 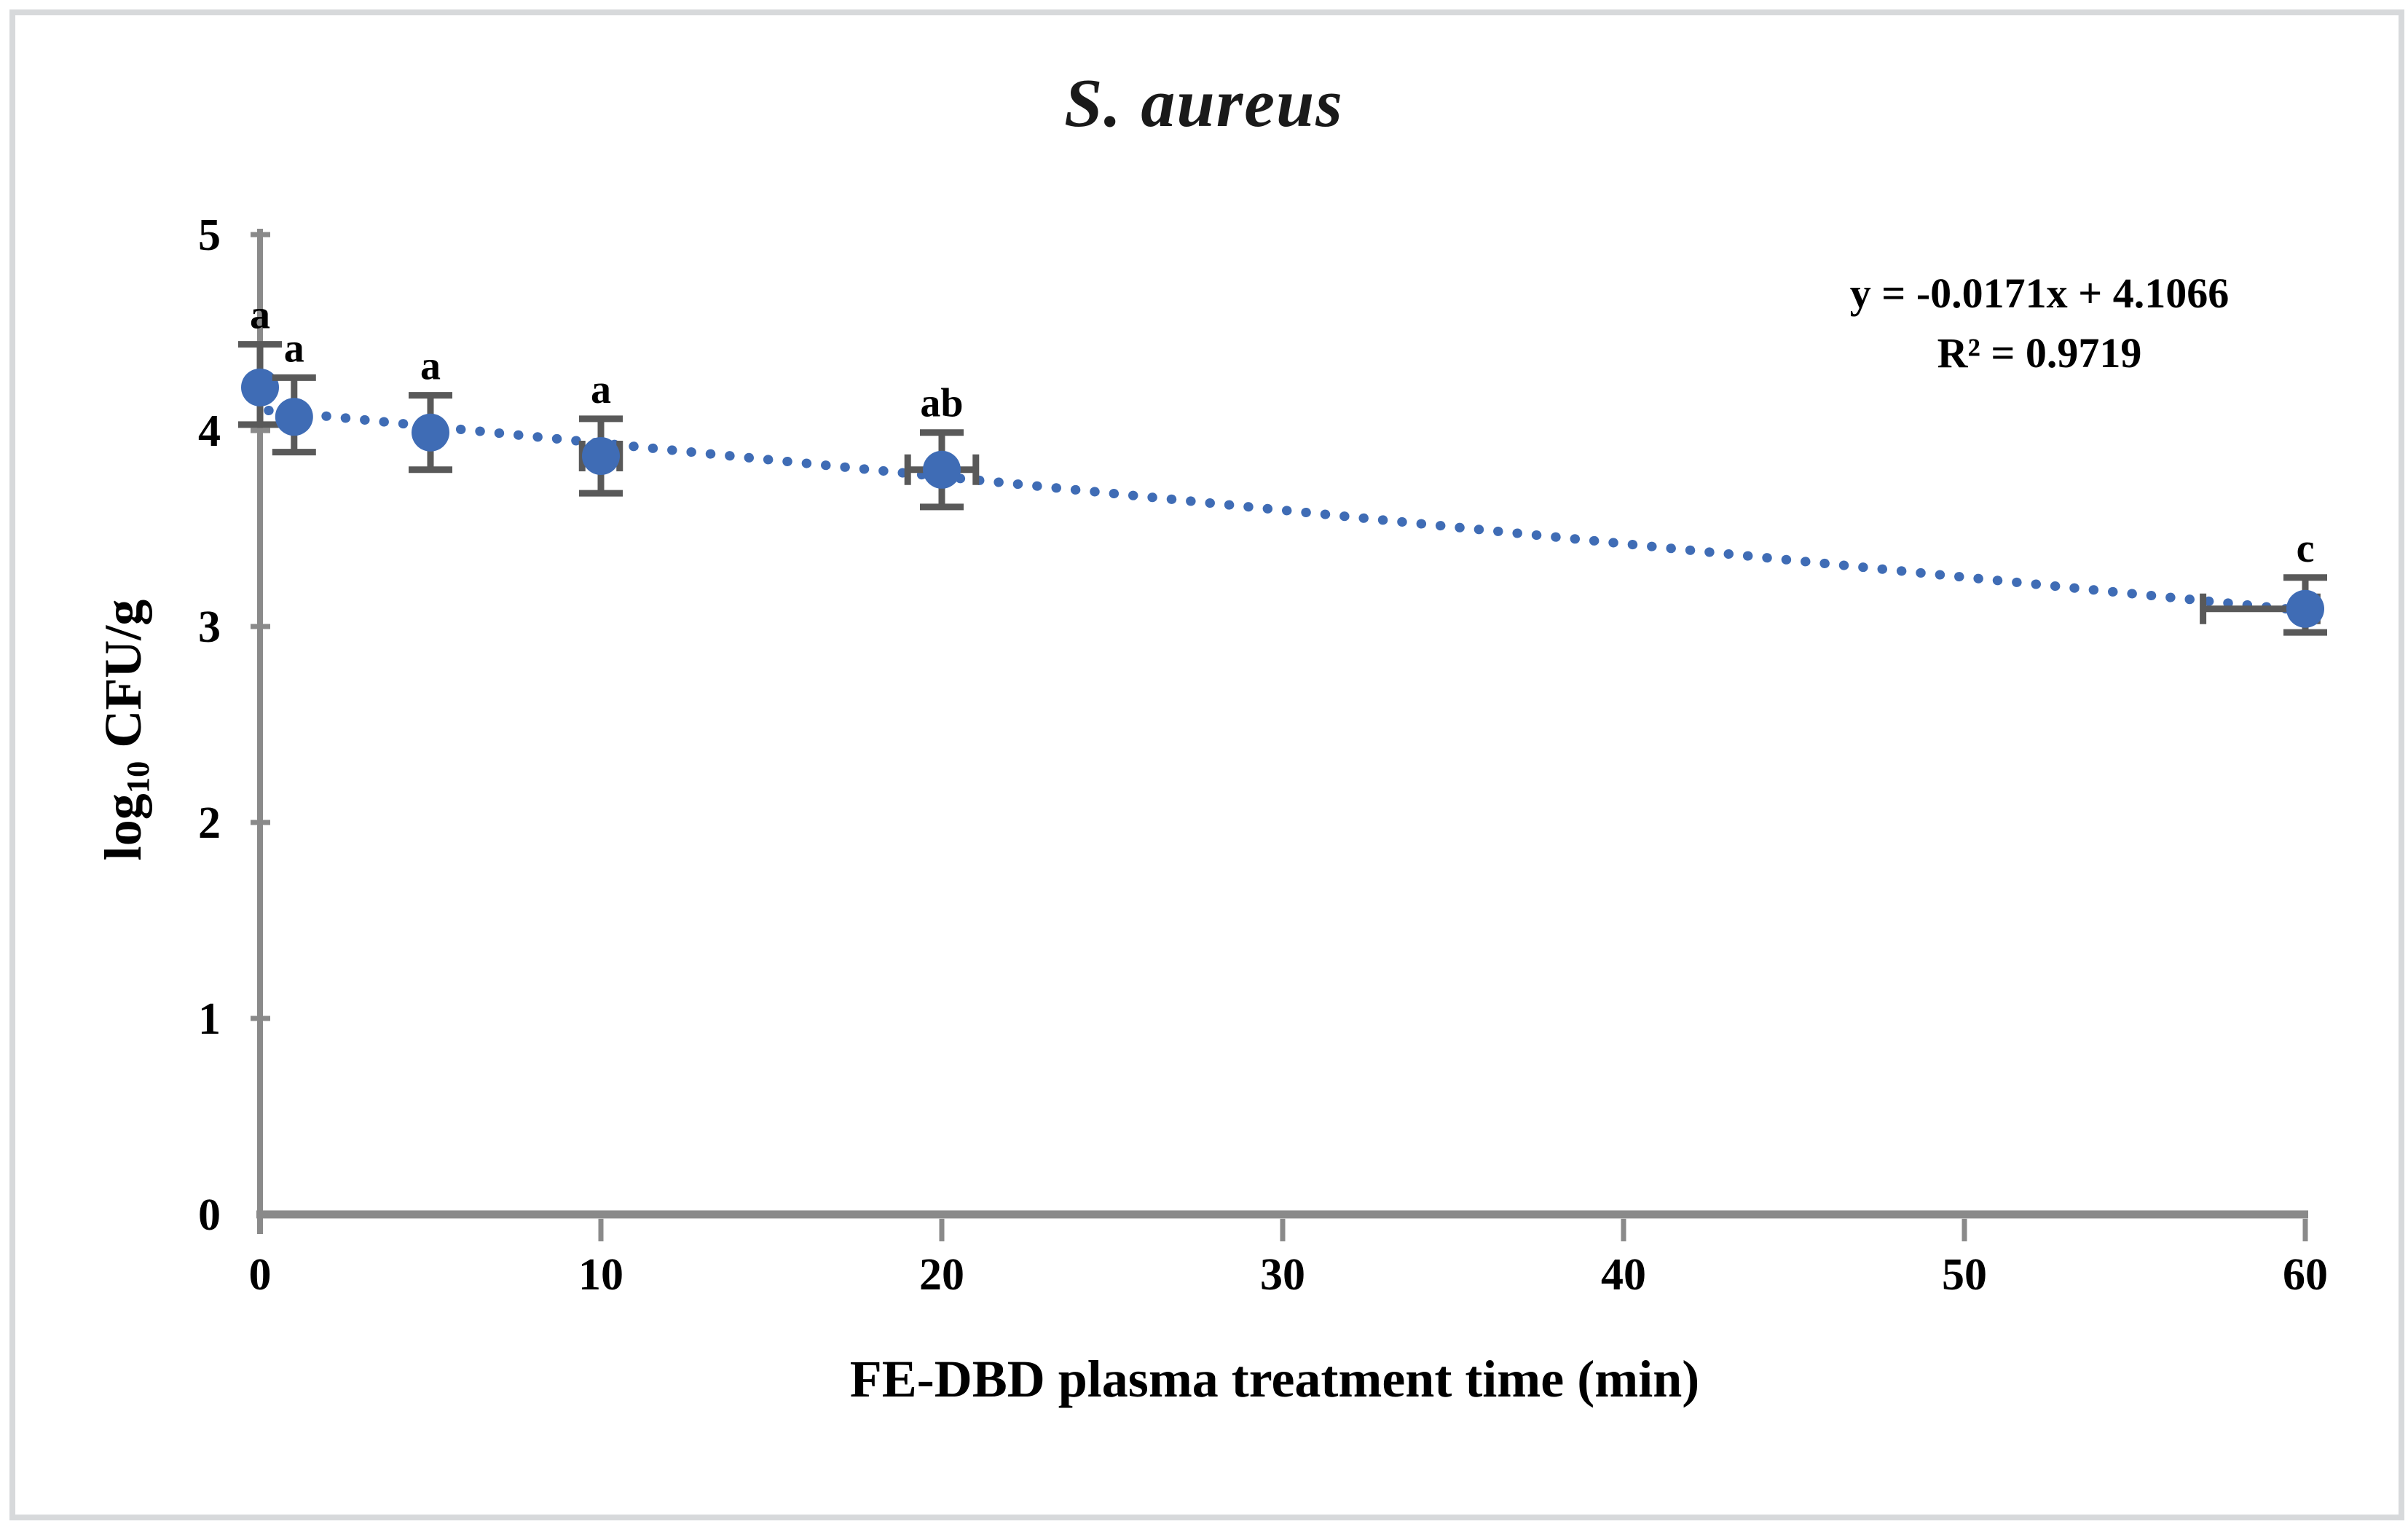 I want to click on y-tick-label: 0, so click(x=209, y=1215).